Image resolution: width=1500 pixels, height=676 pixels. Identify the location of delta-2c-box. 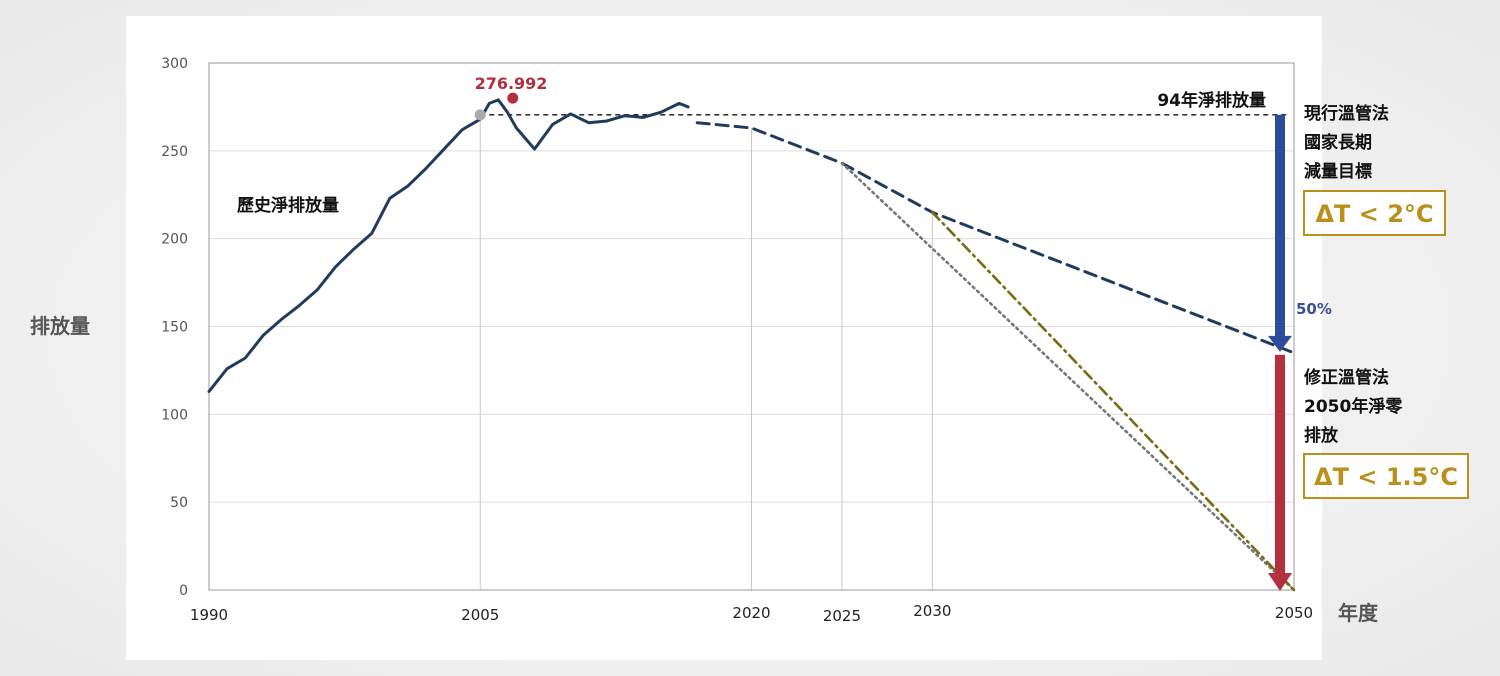
(1374, 213).